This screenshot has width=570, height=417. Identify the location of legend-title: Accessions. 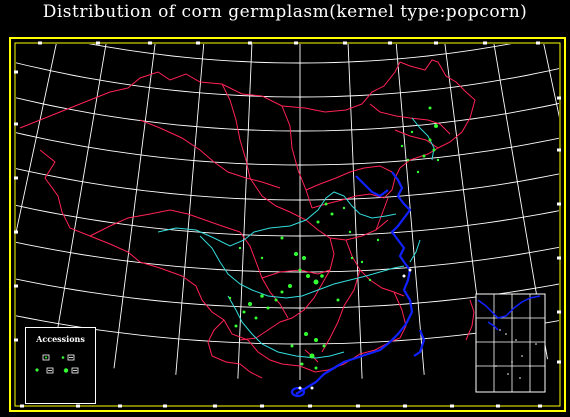
(60, 339).